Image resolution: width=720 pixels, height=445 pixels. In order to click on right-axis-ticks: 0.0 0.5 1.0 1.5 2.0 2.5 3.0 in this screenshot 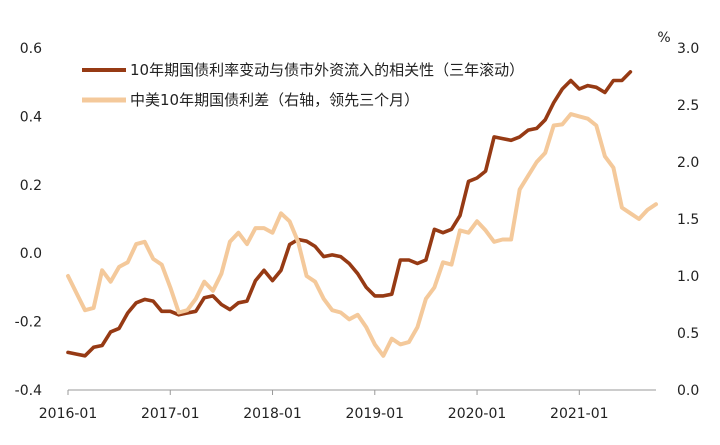, I will do `click(688, 220)`.